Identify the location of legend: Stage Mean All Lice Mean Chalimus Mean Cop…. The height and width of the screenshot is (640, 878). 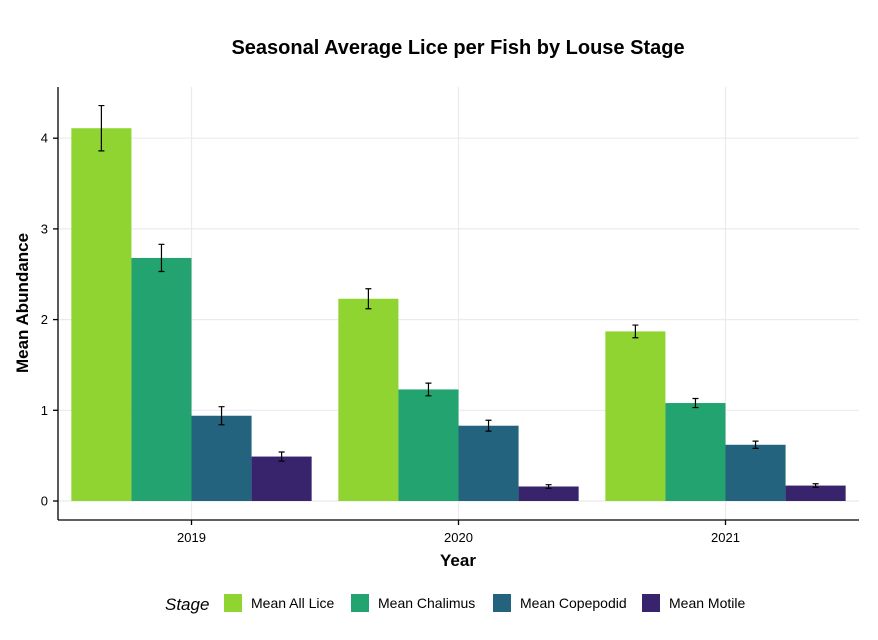
(455, 604).